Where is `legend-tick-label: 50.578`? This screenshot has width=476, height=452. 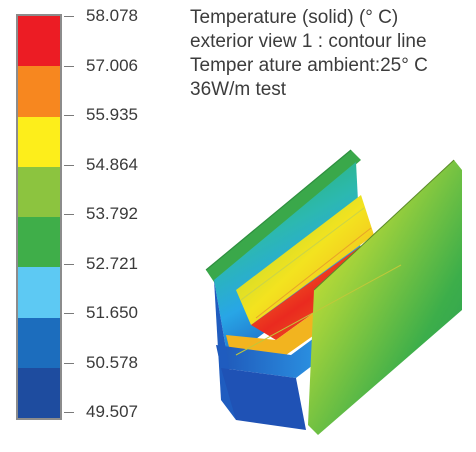 legend-tick-label: 50.578 is located at coordinates (112, 362).